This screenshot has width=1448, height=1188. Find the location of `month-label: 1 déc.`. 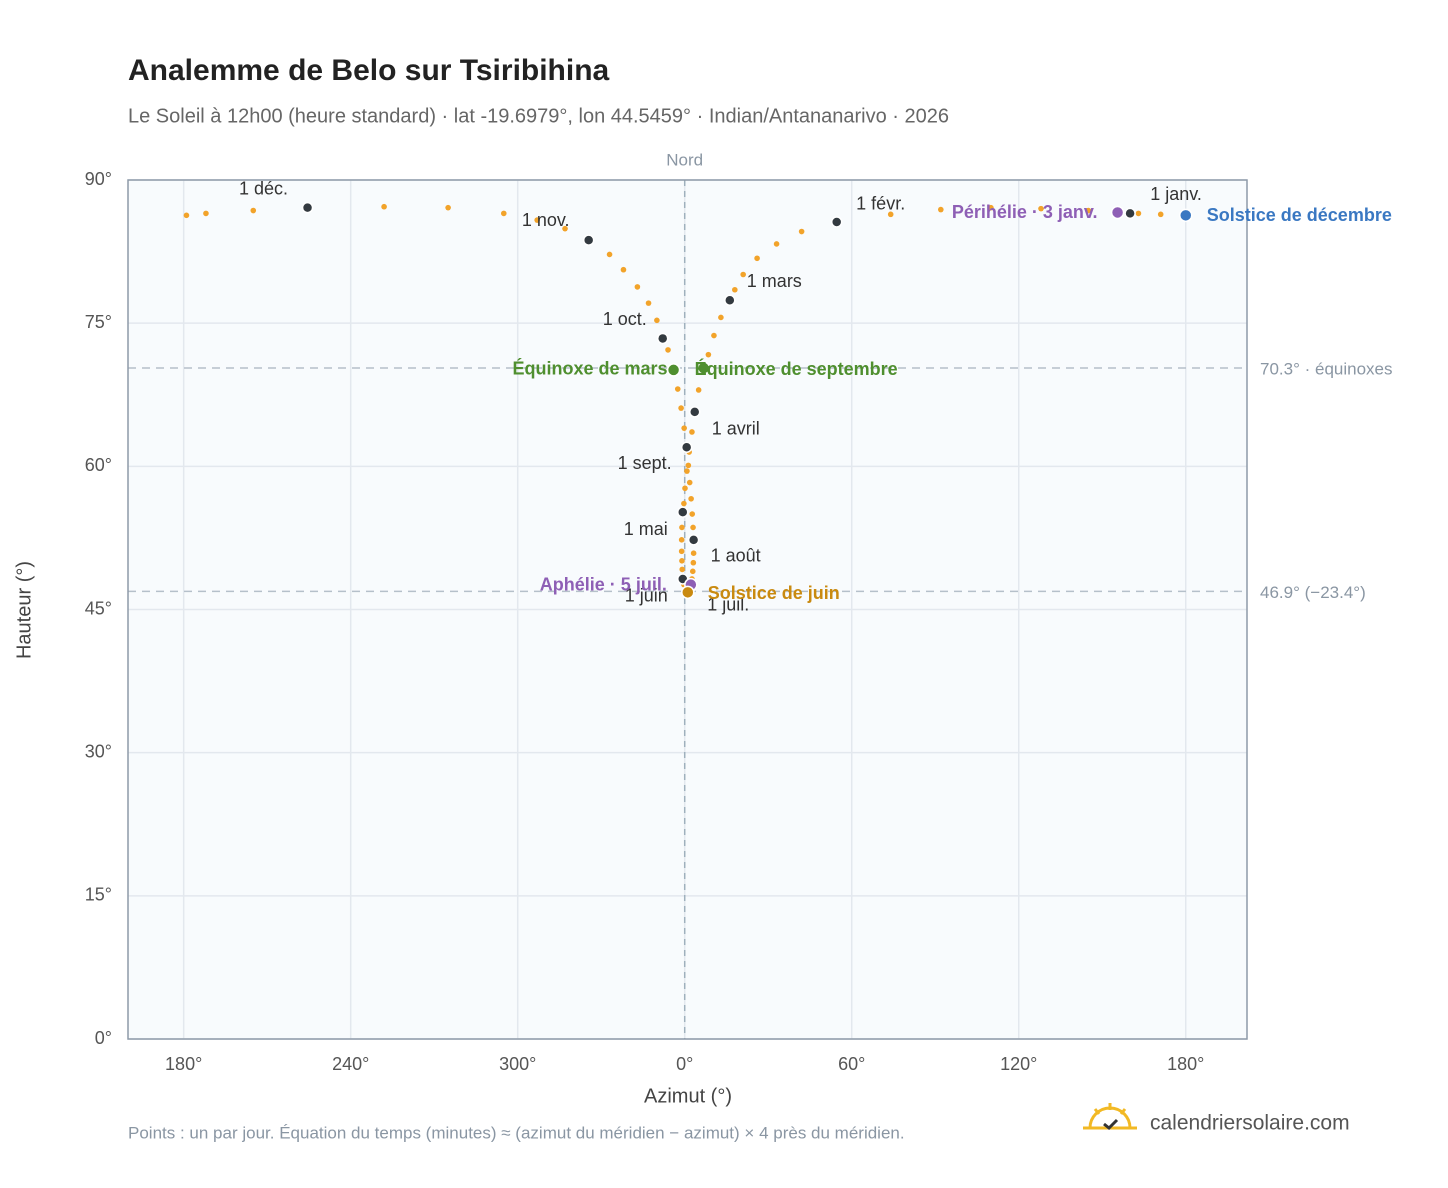

month-label: 1 déc. is located at coordinates (263, 188).